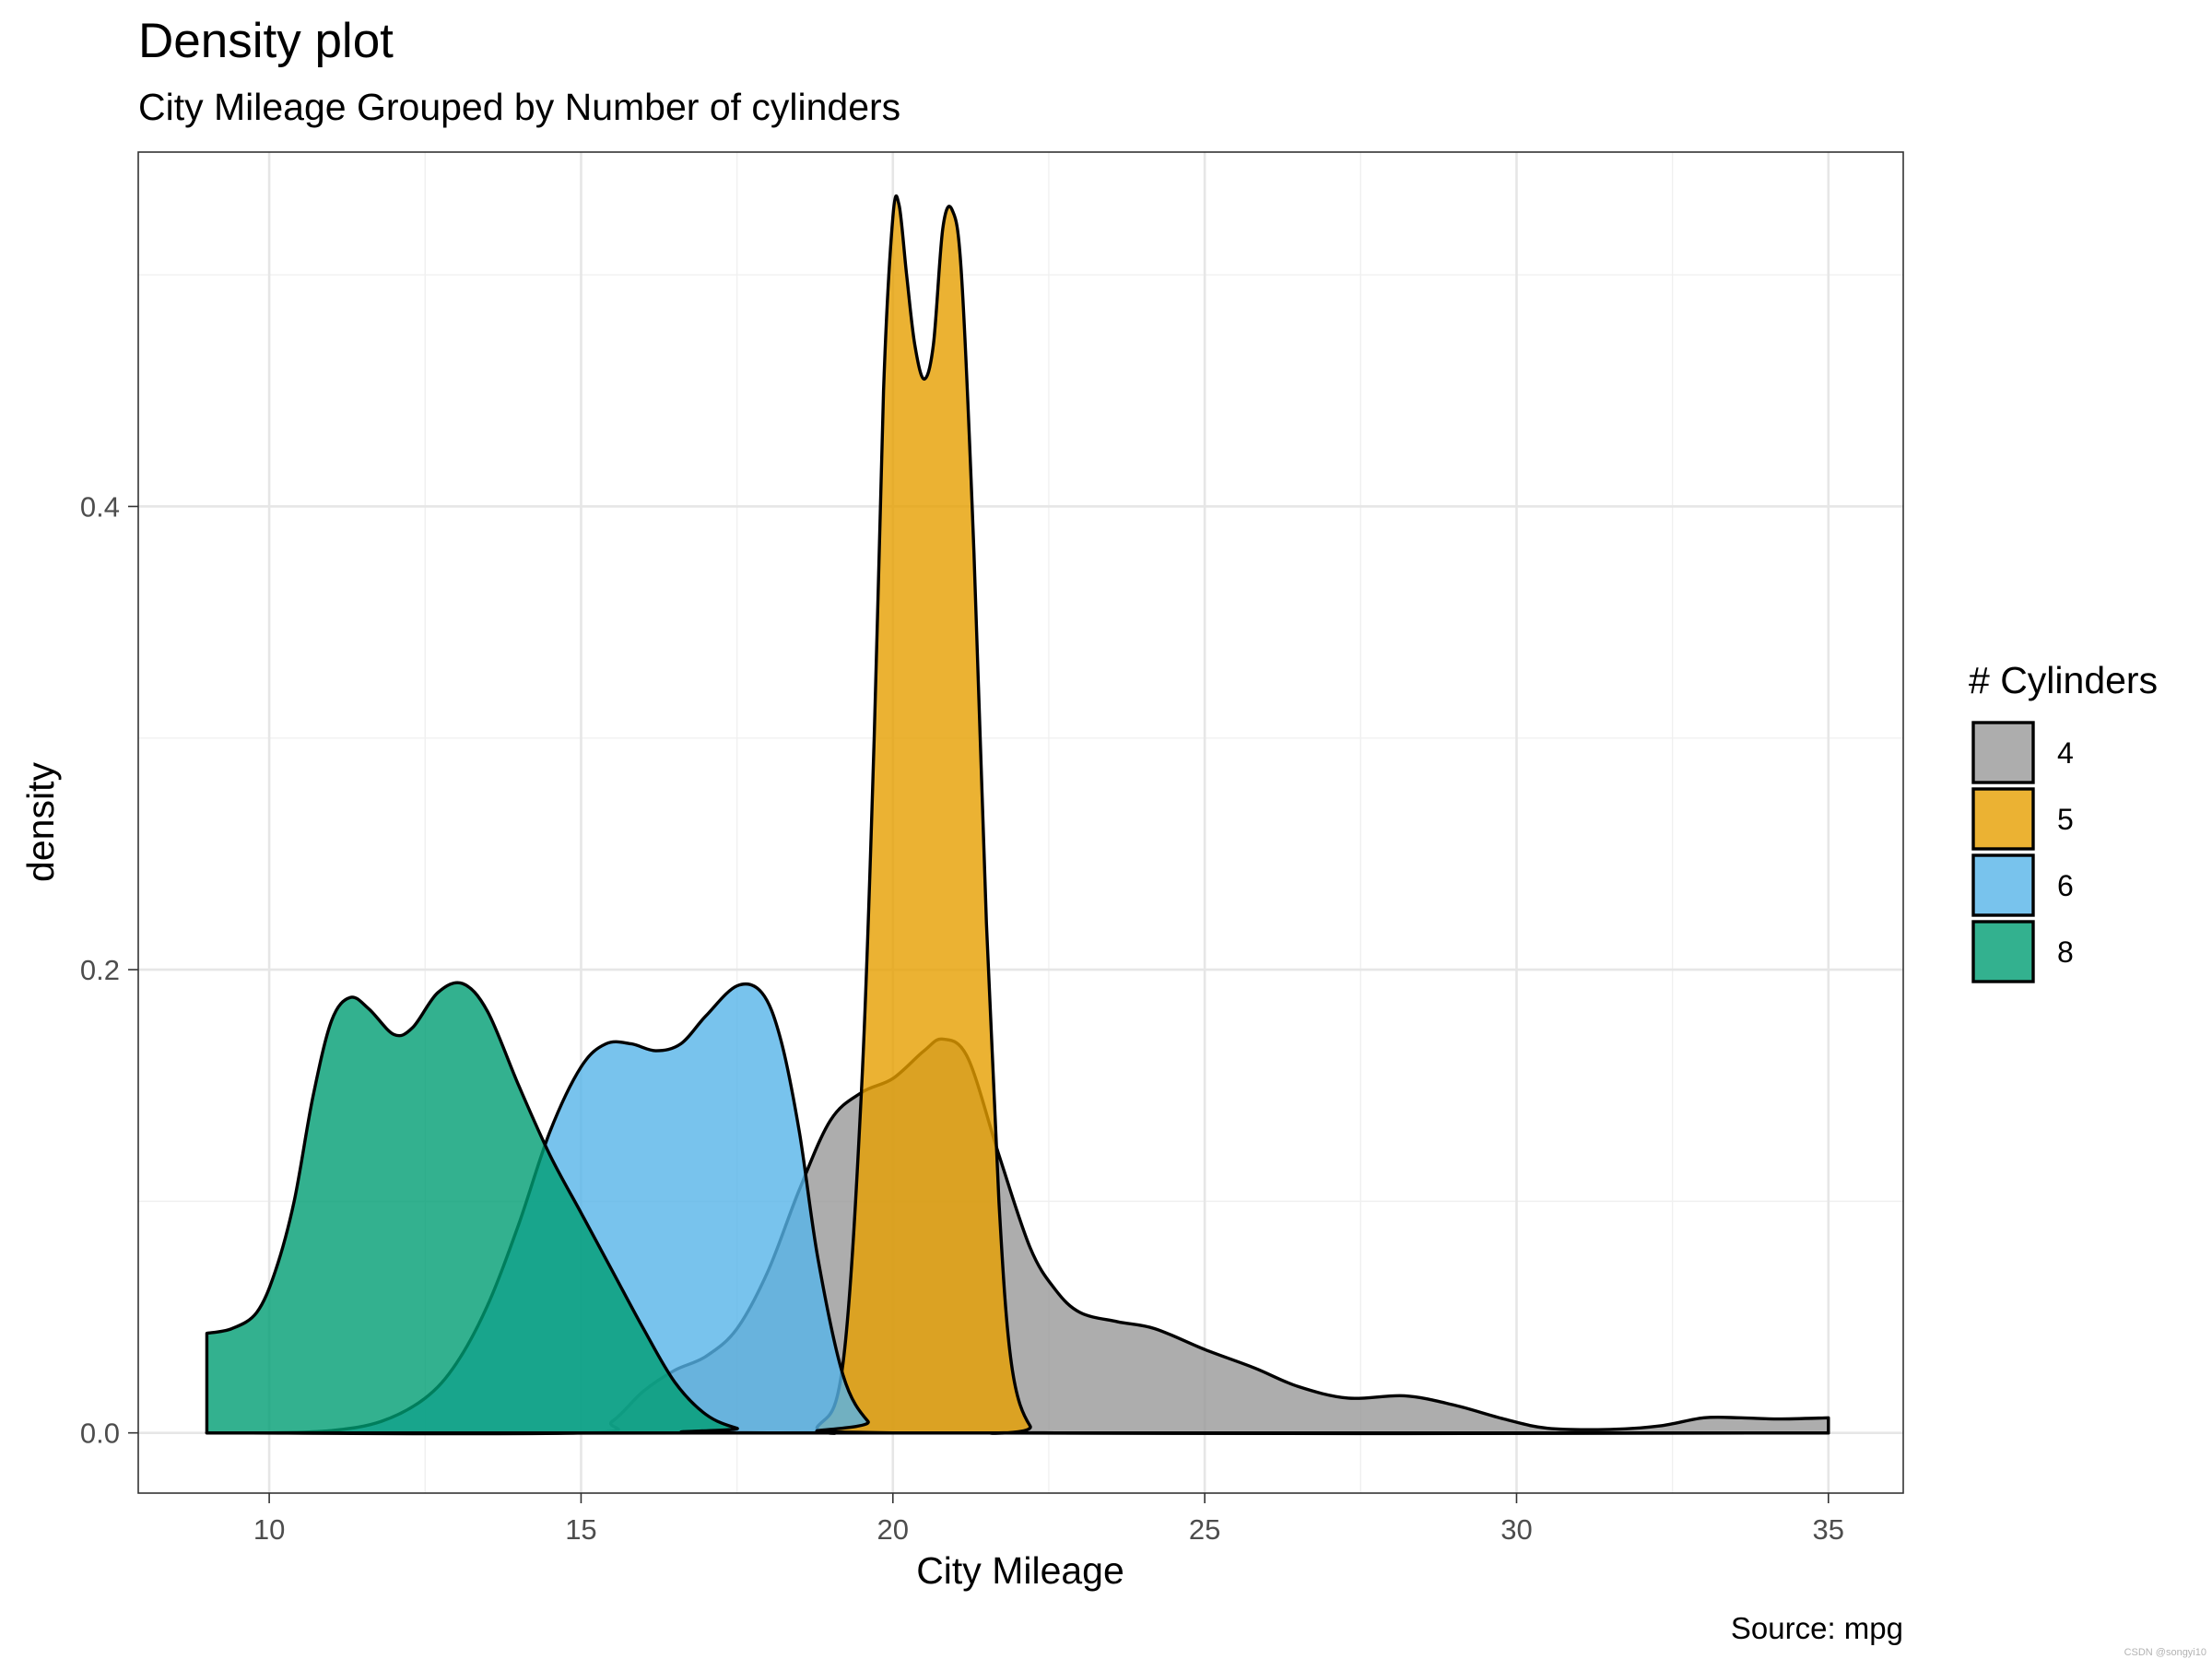  I want to click on legend-item-5: 5, so click(2022, 819).